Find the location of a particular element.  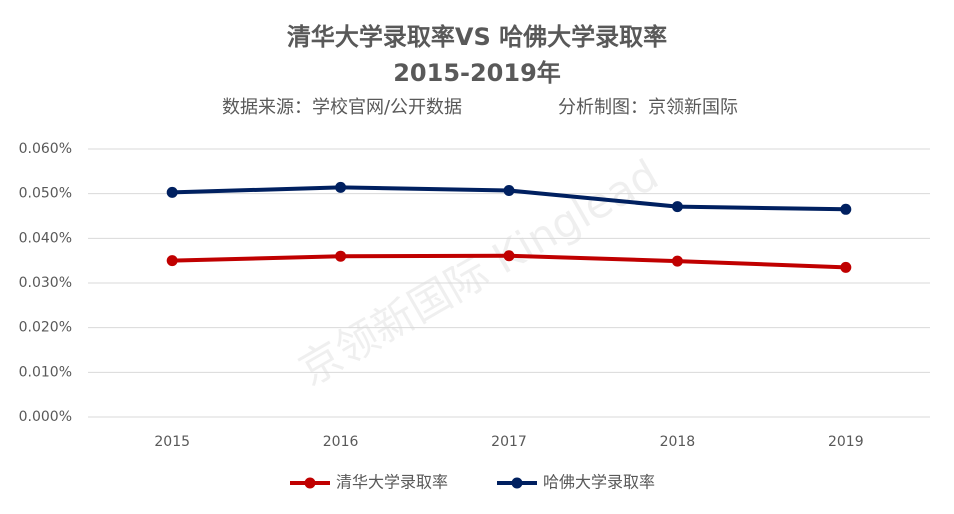

x-tick-label: 2017 is located at coordinates (509, 442).